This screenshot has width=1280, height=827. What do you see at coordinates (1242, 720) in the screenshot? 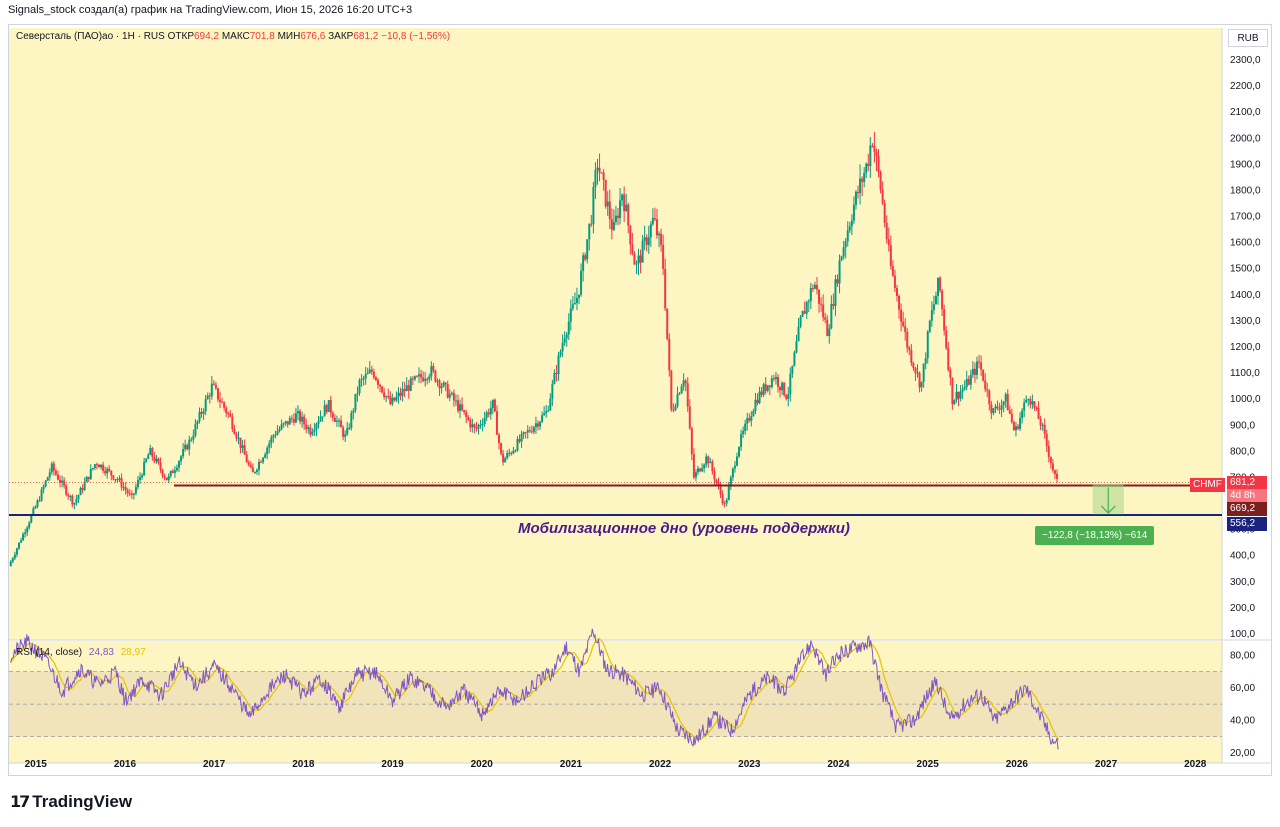
I see `rsi-tick-label: 40,00` at bounding box center [1242, 720].